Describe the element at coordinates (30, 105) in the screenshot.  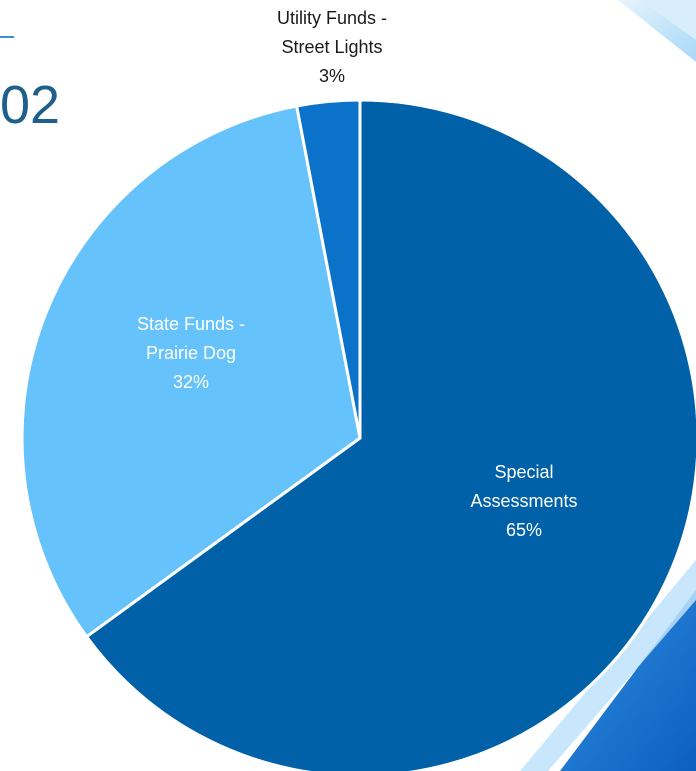
I see `page-title-fragment: 02` at that location.